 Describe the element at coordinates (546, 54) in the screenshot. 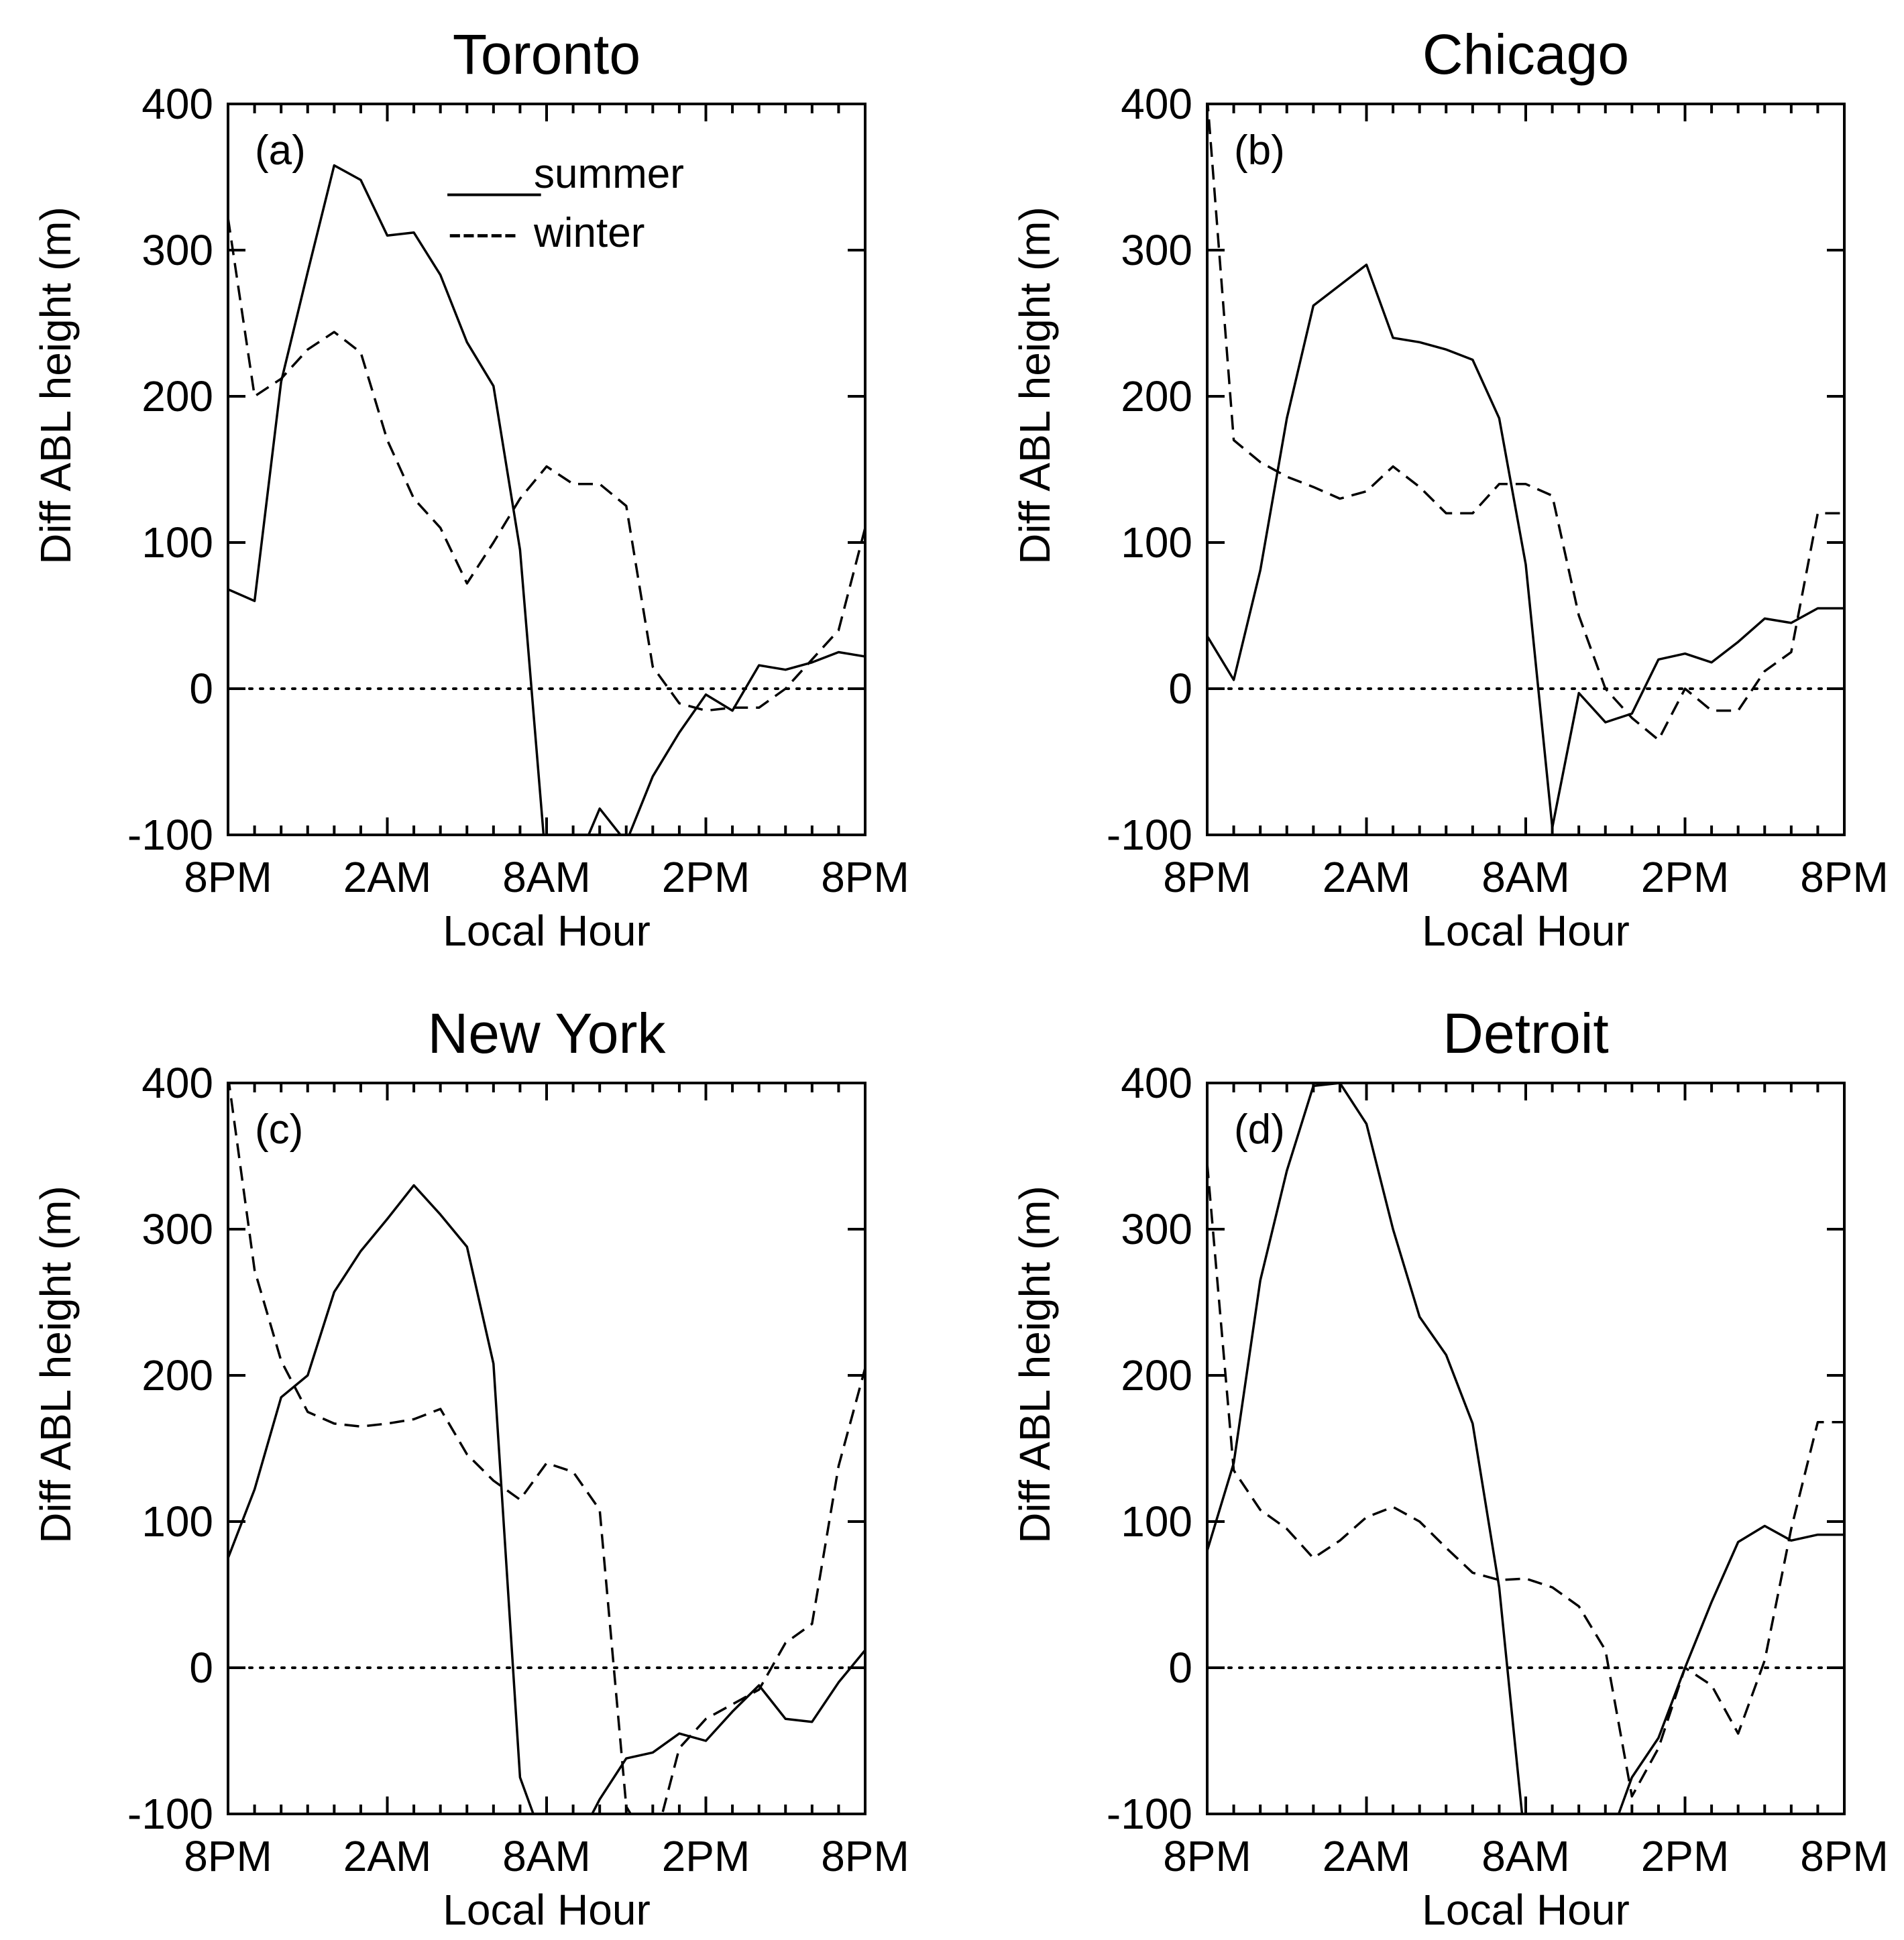

I see `chart-title: Toronto` at that location.